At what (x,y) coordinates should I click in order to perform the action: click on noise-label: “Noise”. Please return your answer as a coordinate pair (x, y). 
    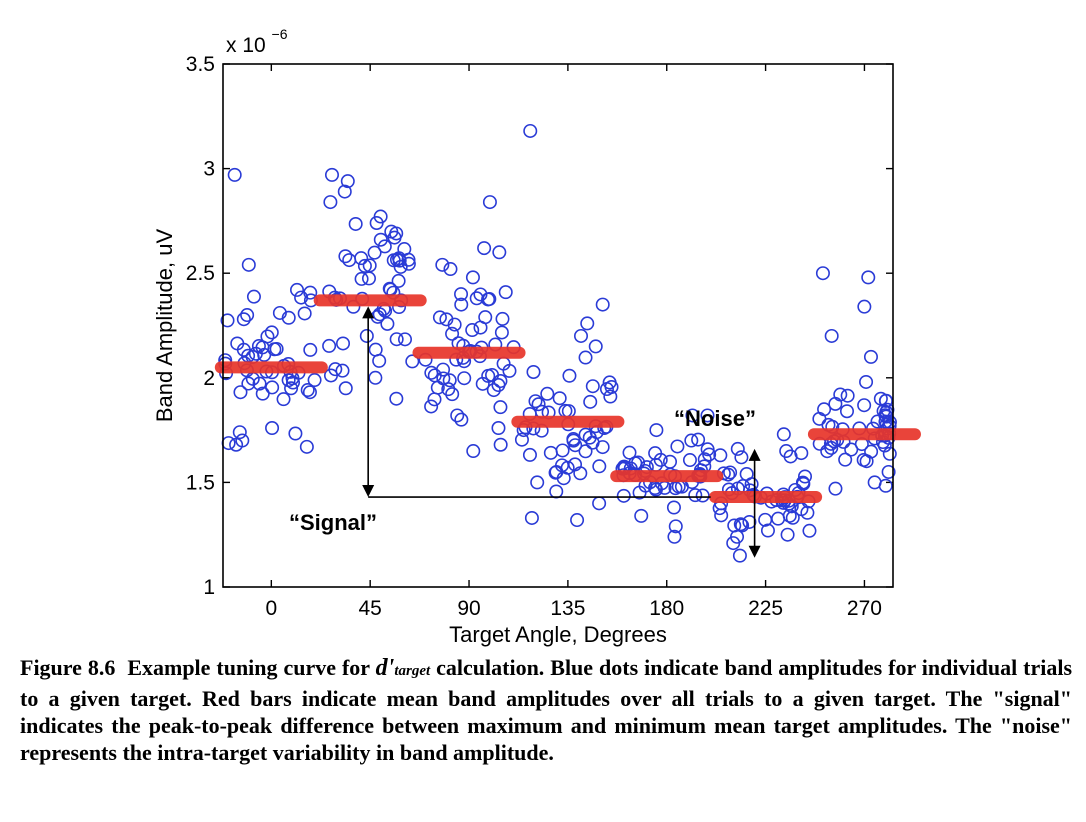
    Looking at the image, I should click on (715, 418).